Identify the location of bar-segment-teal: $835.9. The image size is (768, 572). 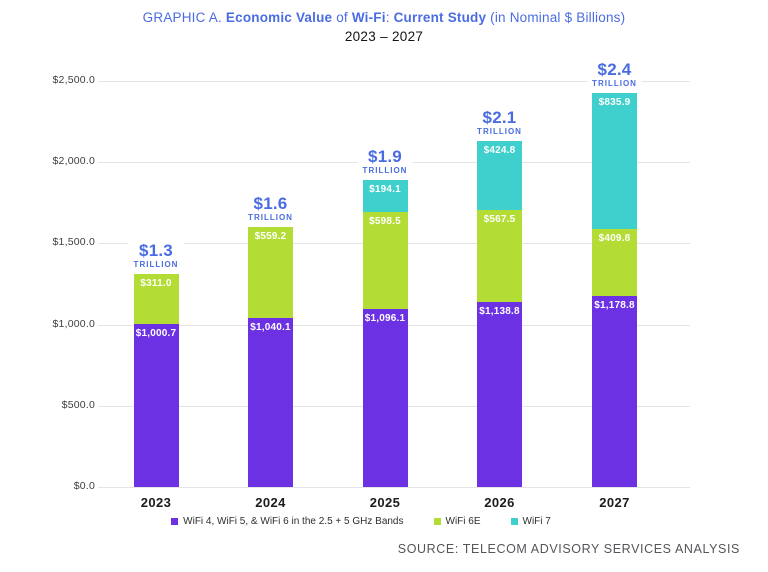
(614, 161).